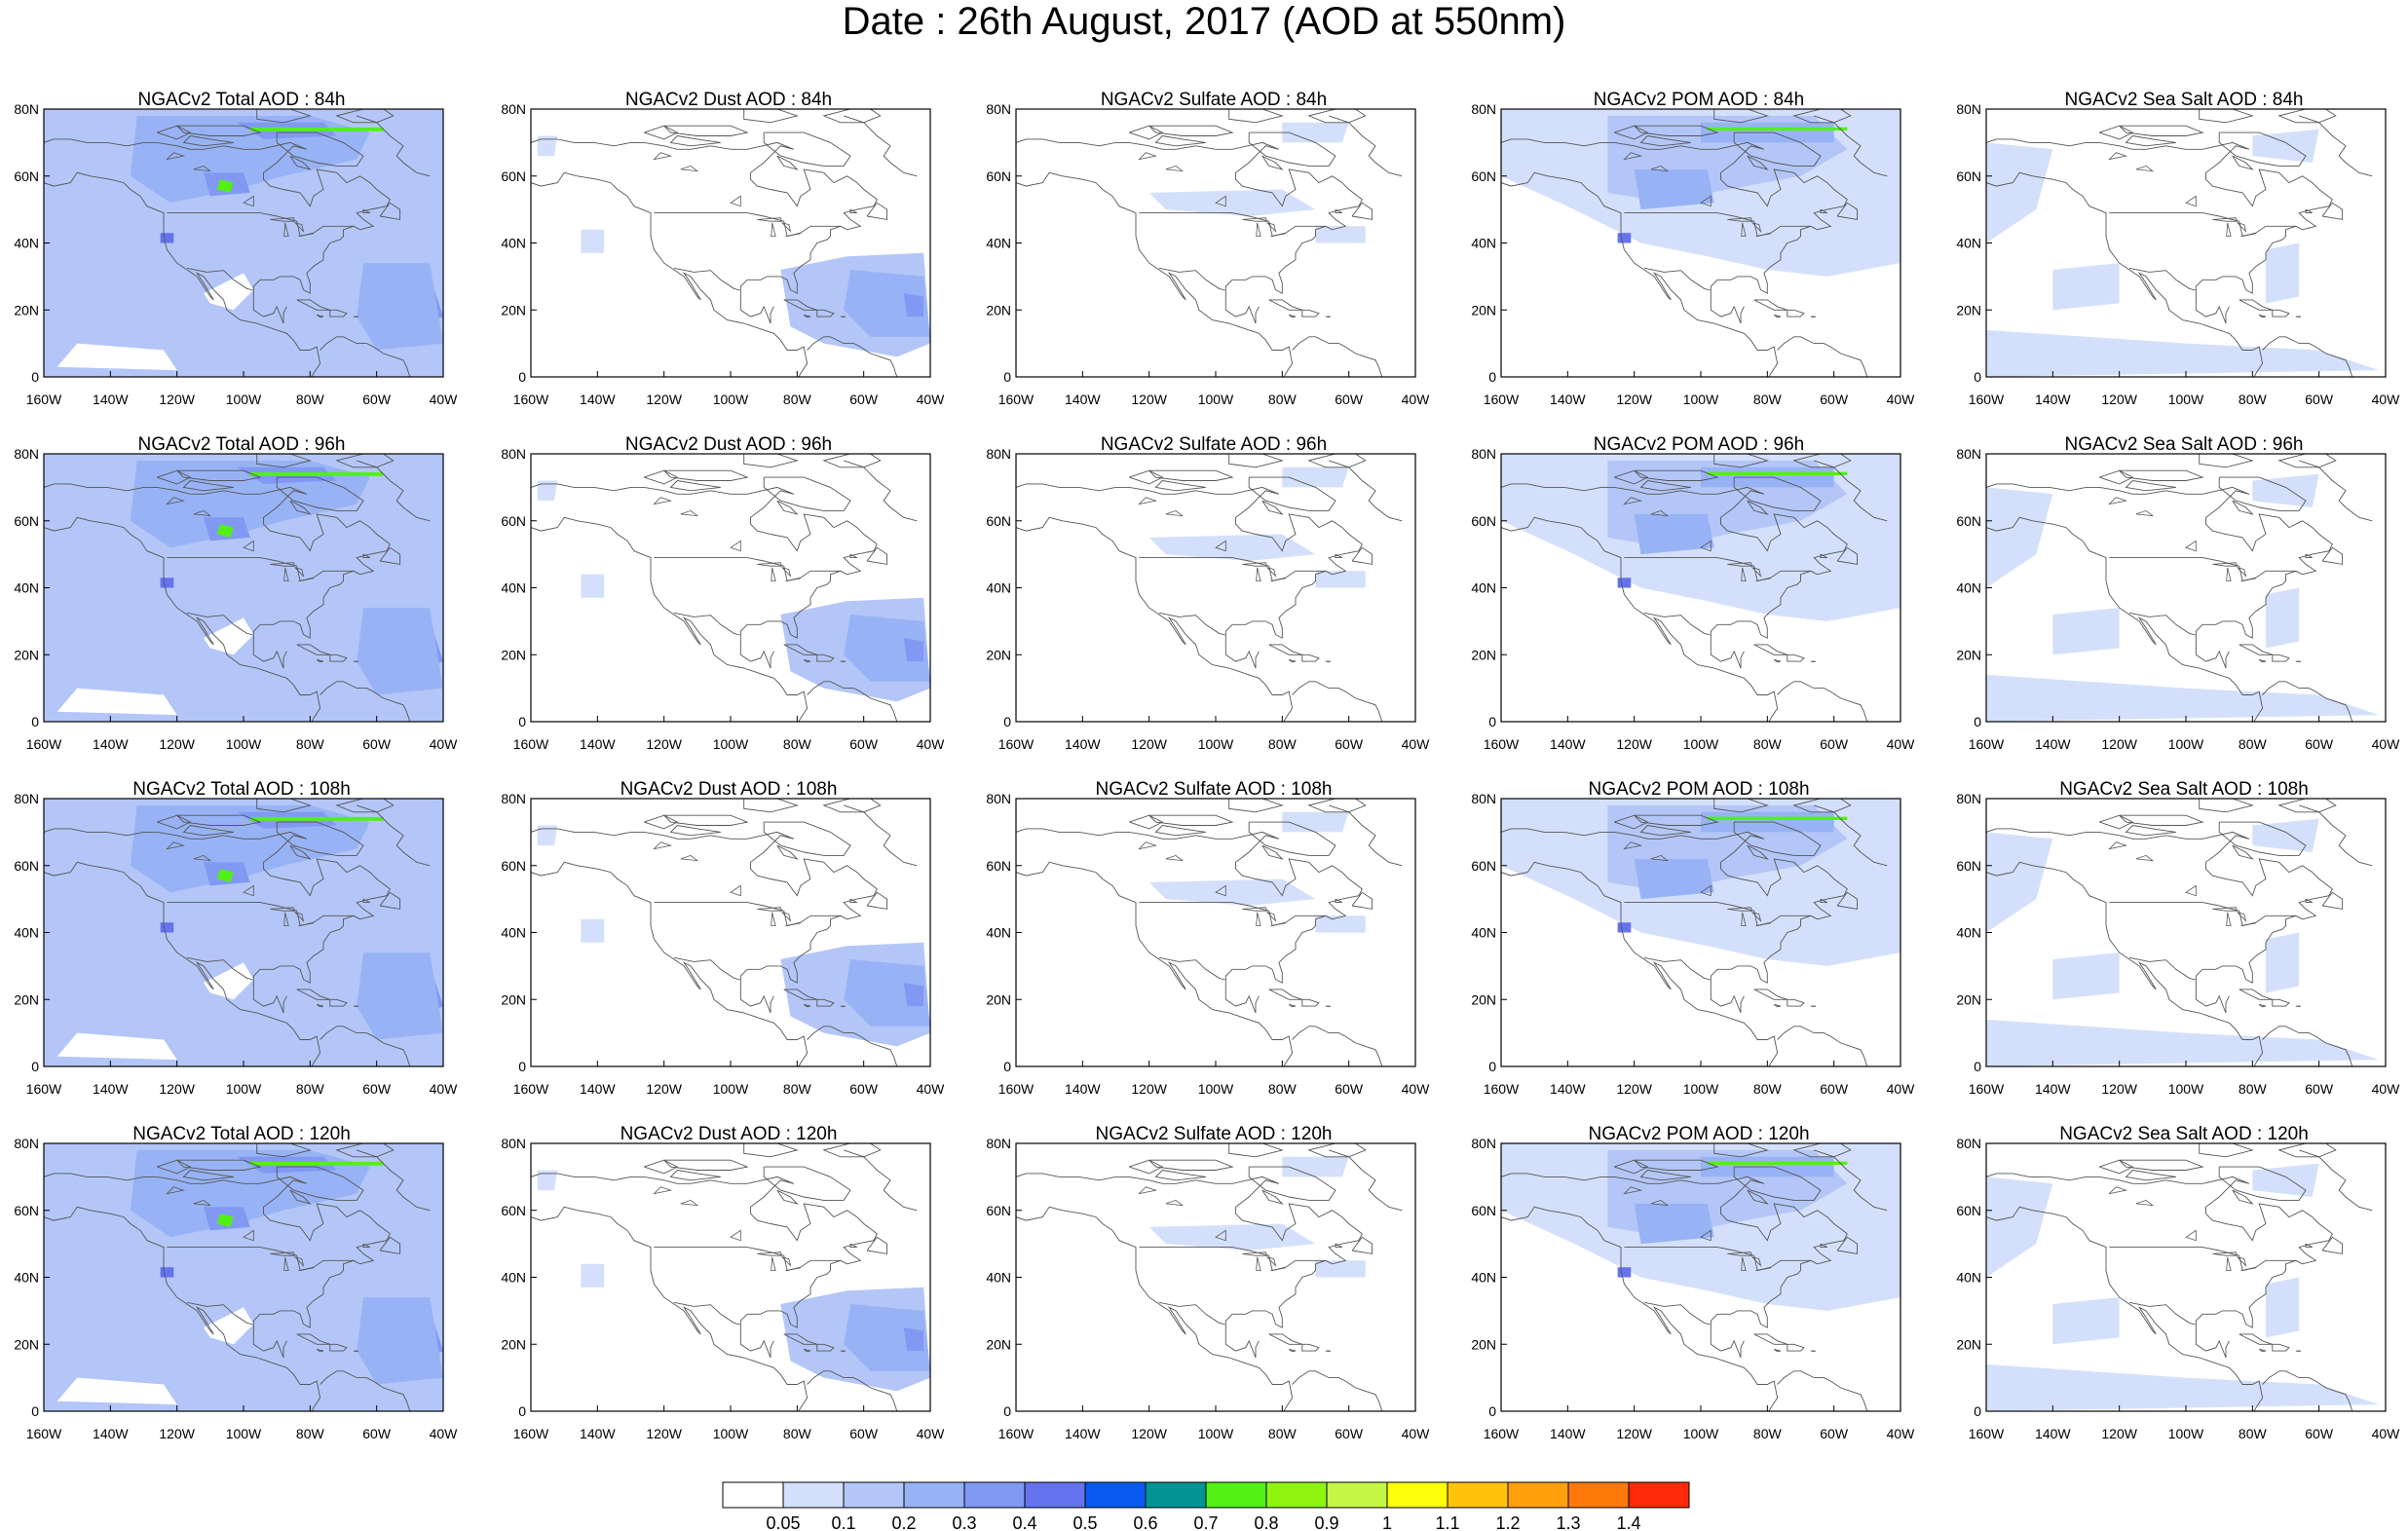  What do you see at coordinates (1699, 789) in the screenshot?
I see `panel-title: NGACv2 POM AOD : 108h` at bounding box center [1699, 789].